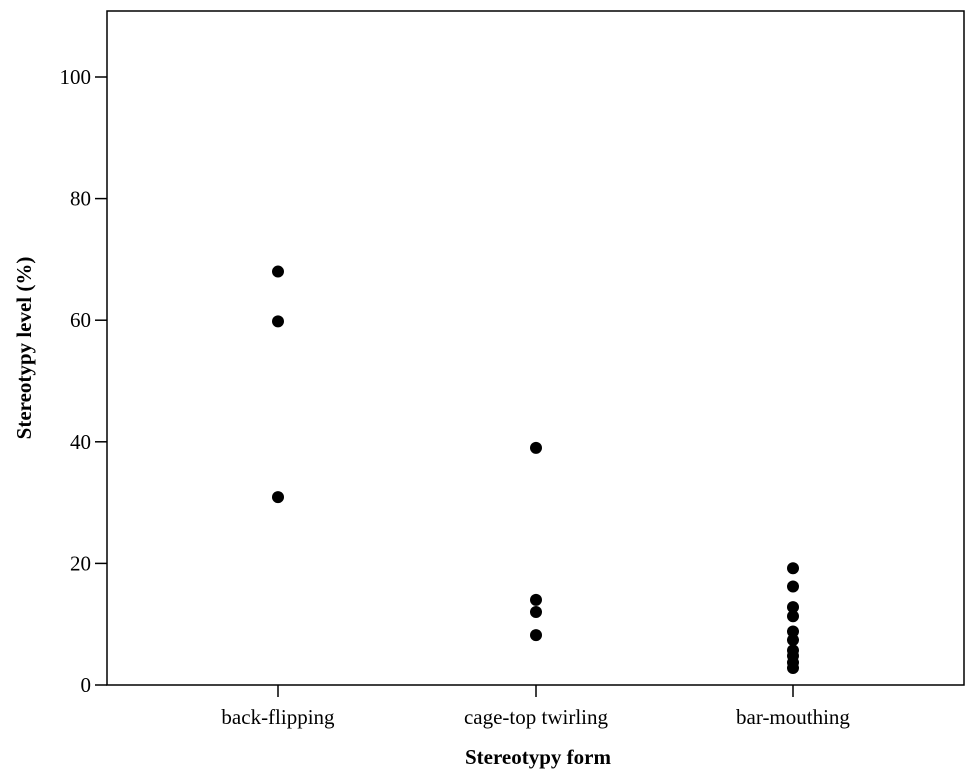  Describe the element at coordinates (538, 757) in the screenshot. I see `x-axis-title: Stereotypy form` at that location.